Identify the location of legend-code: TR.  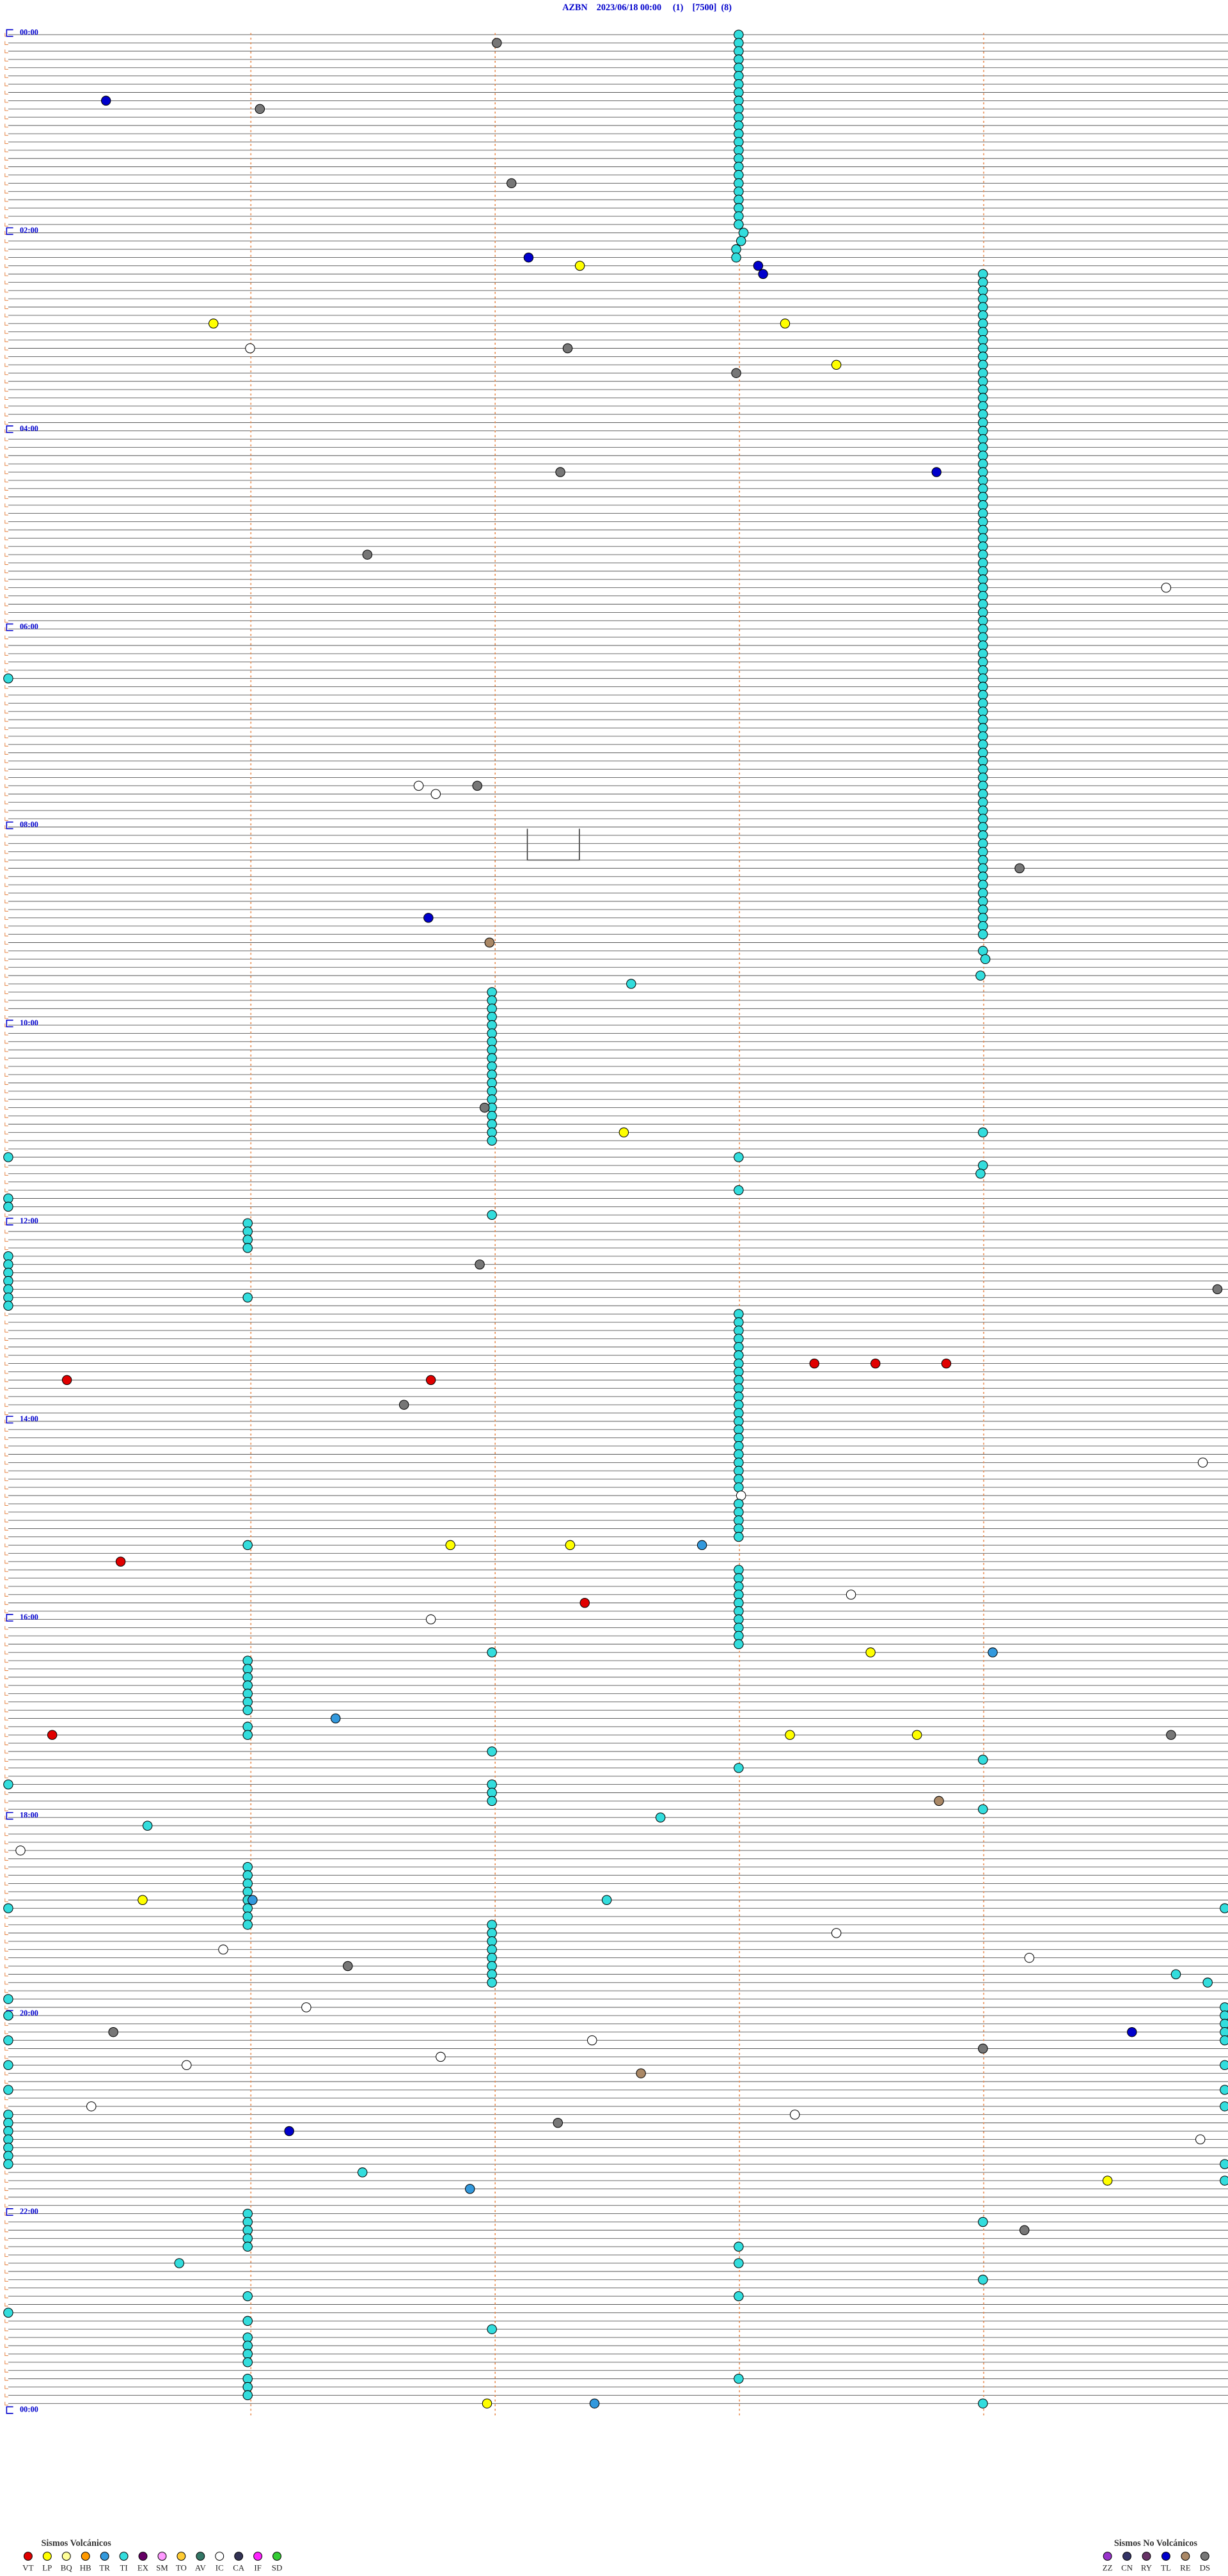
(104, 2567).